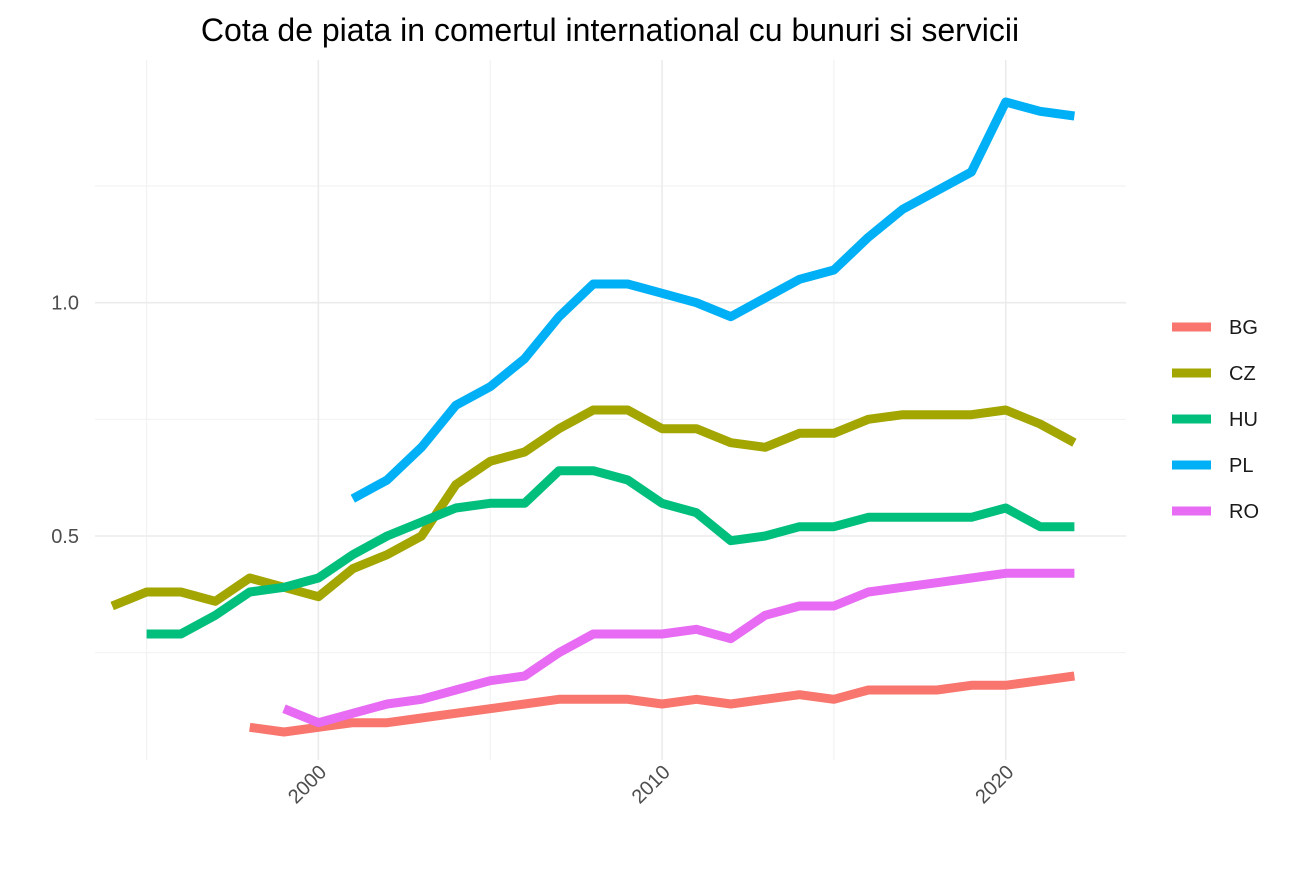 Image resolution: width=1294 pixels, height=876 pixels. I want to click on legend: BG CZ HU PL RO, so click(1215, 420).